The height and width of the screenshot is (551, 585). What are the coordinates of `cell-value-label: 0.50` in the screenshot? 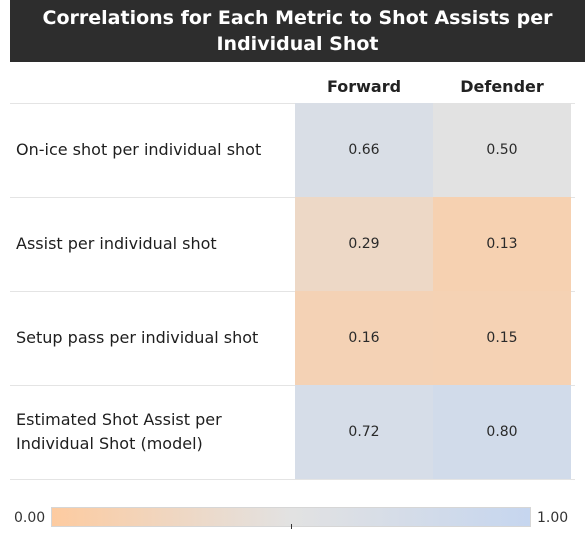 It's located at (501, 150).